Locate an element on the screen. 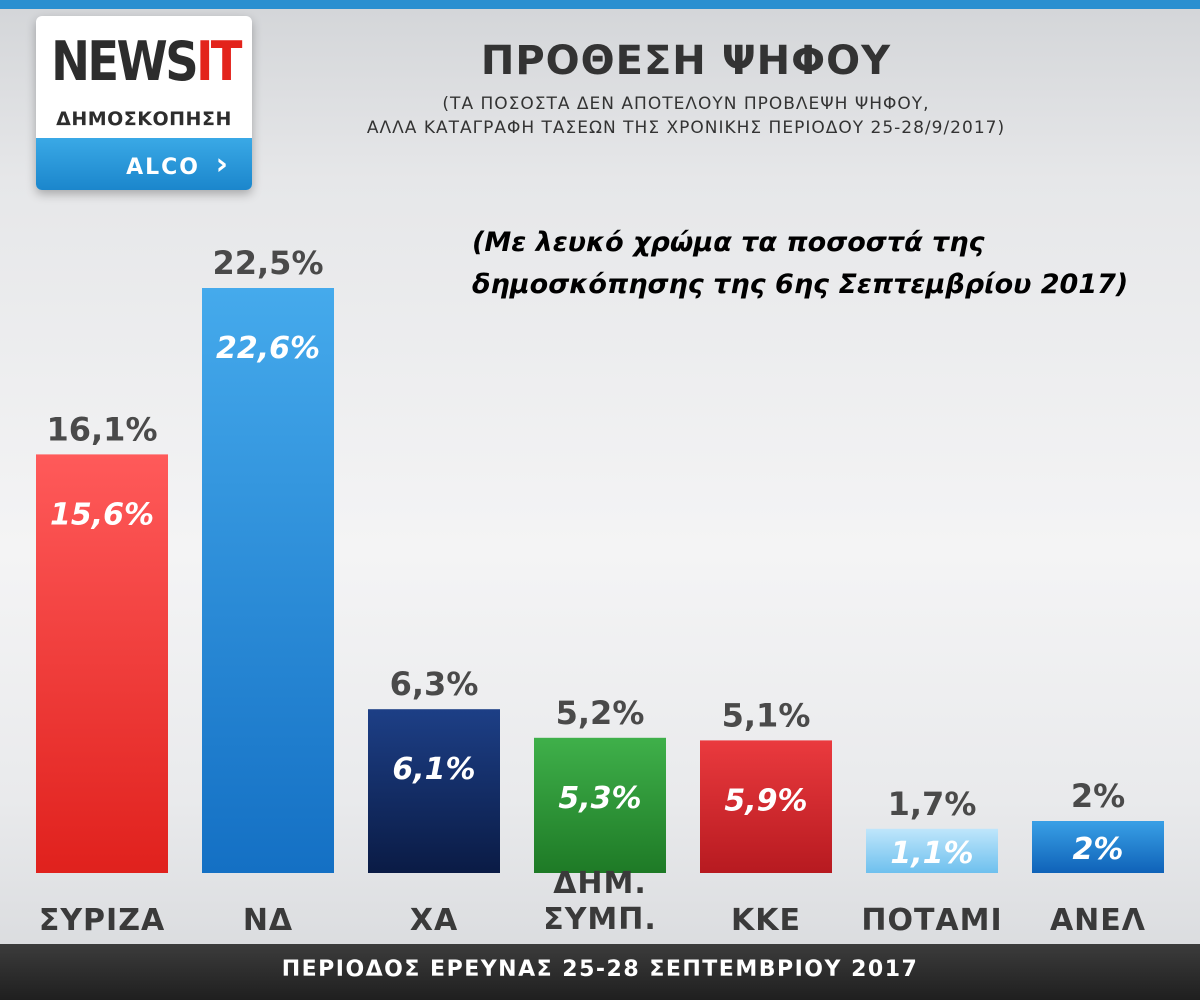 Image resolution: width=1200 pixels, height=1000 pixels. newsit-logo: NEWSIT ΔΗΜΟΣΚΟΠΗΣΗ ALCO › is located at coordinates (144, 103).